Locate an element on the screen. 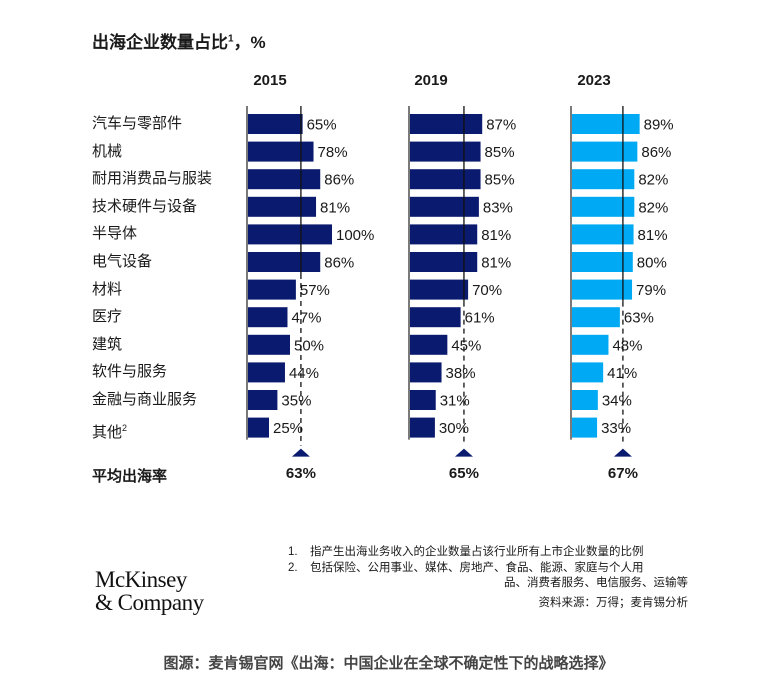 The height and width of the screenshot is (685, 777). category-label-text: 软件与服务 is located at coordinates (130, 372).